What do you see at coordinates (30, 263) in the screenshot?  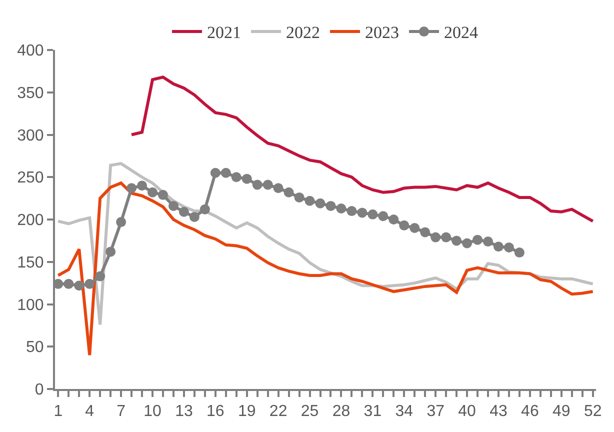 I see `y-tick-label: 150` at bounding box center [30, 263].